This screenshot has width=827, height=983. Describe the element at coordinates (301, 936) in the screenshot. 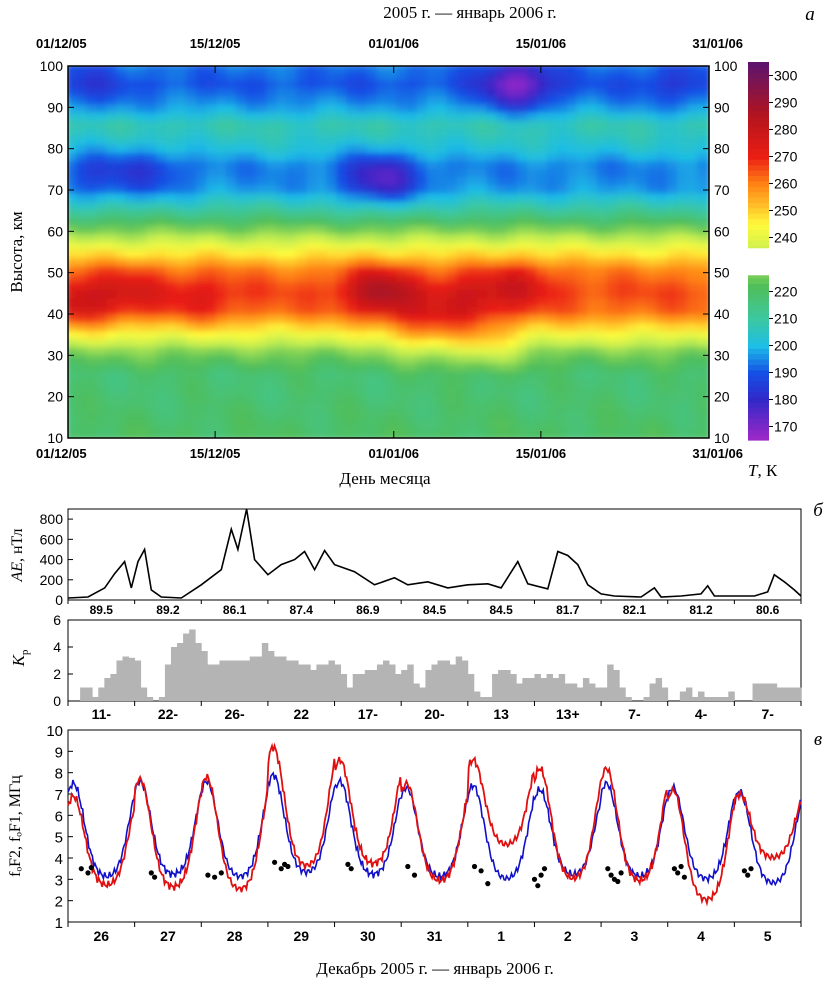

I see `ionosphere-x-tick-label: 29` at that location.